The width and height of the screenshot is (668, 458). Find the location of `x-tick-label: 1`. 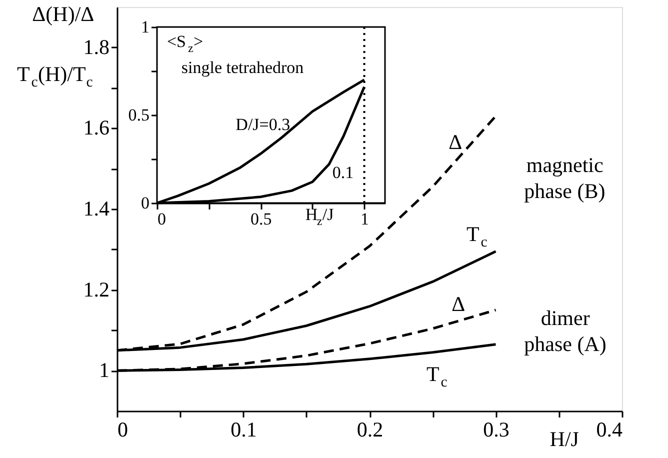

x-tick-label: 1 is located at coordinates (365, 219).